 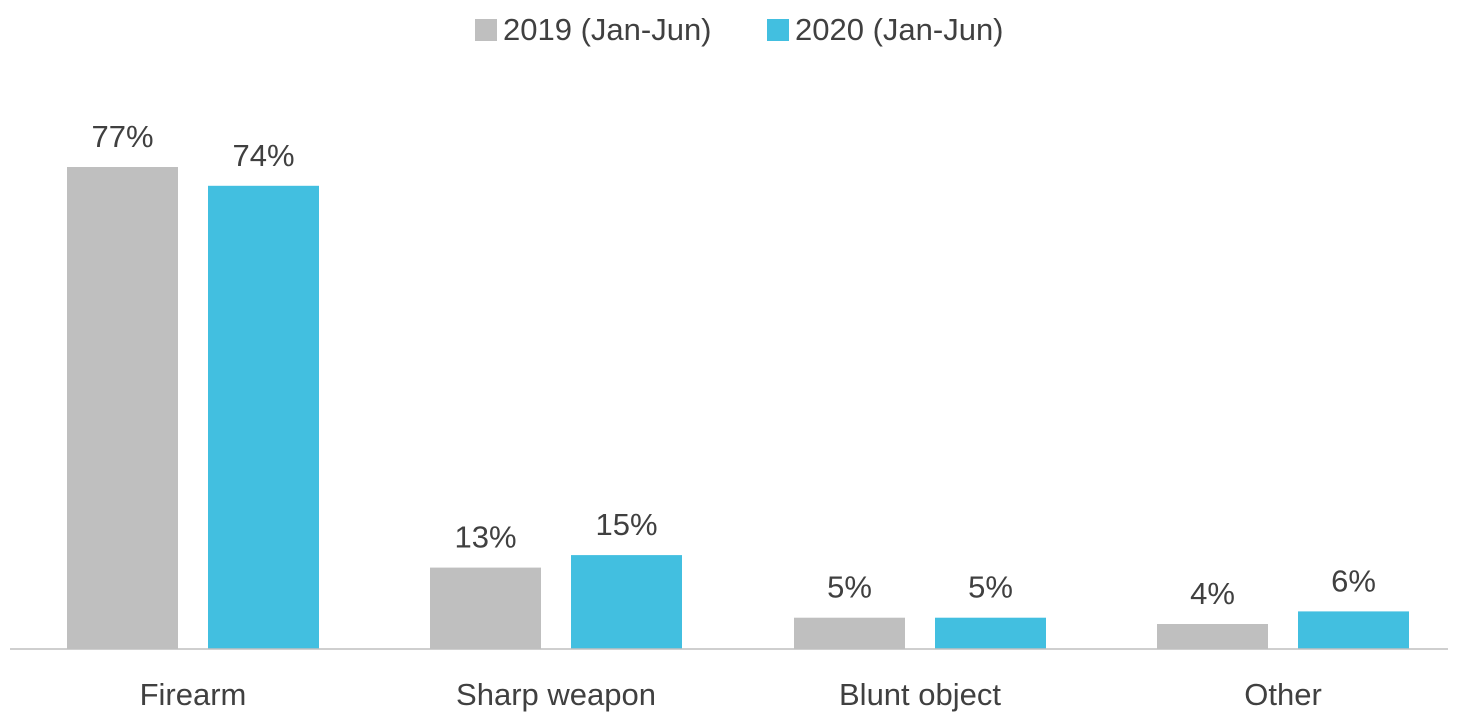 I want to click on bar-sharp-weapon-2019-jan-jun, so click(x=485, y=608).